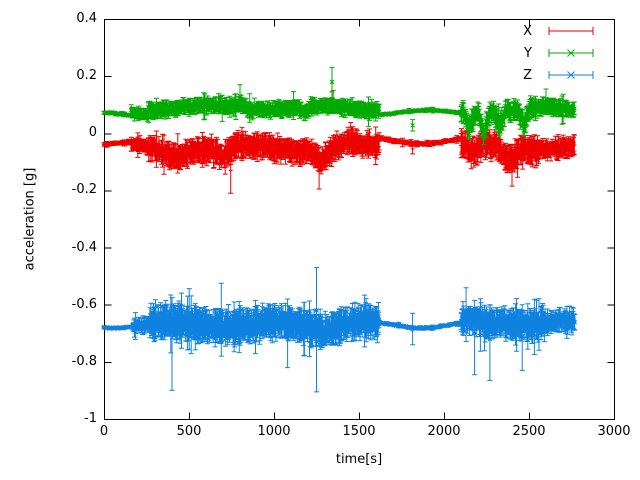 The image size is (640, 480). I want to click on legend-entry-x: X, so click(549, 31).